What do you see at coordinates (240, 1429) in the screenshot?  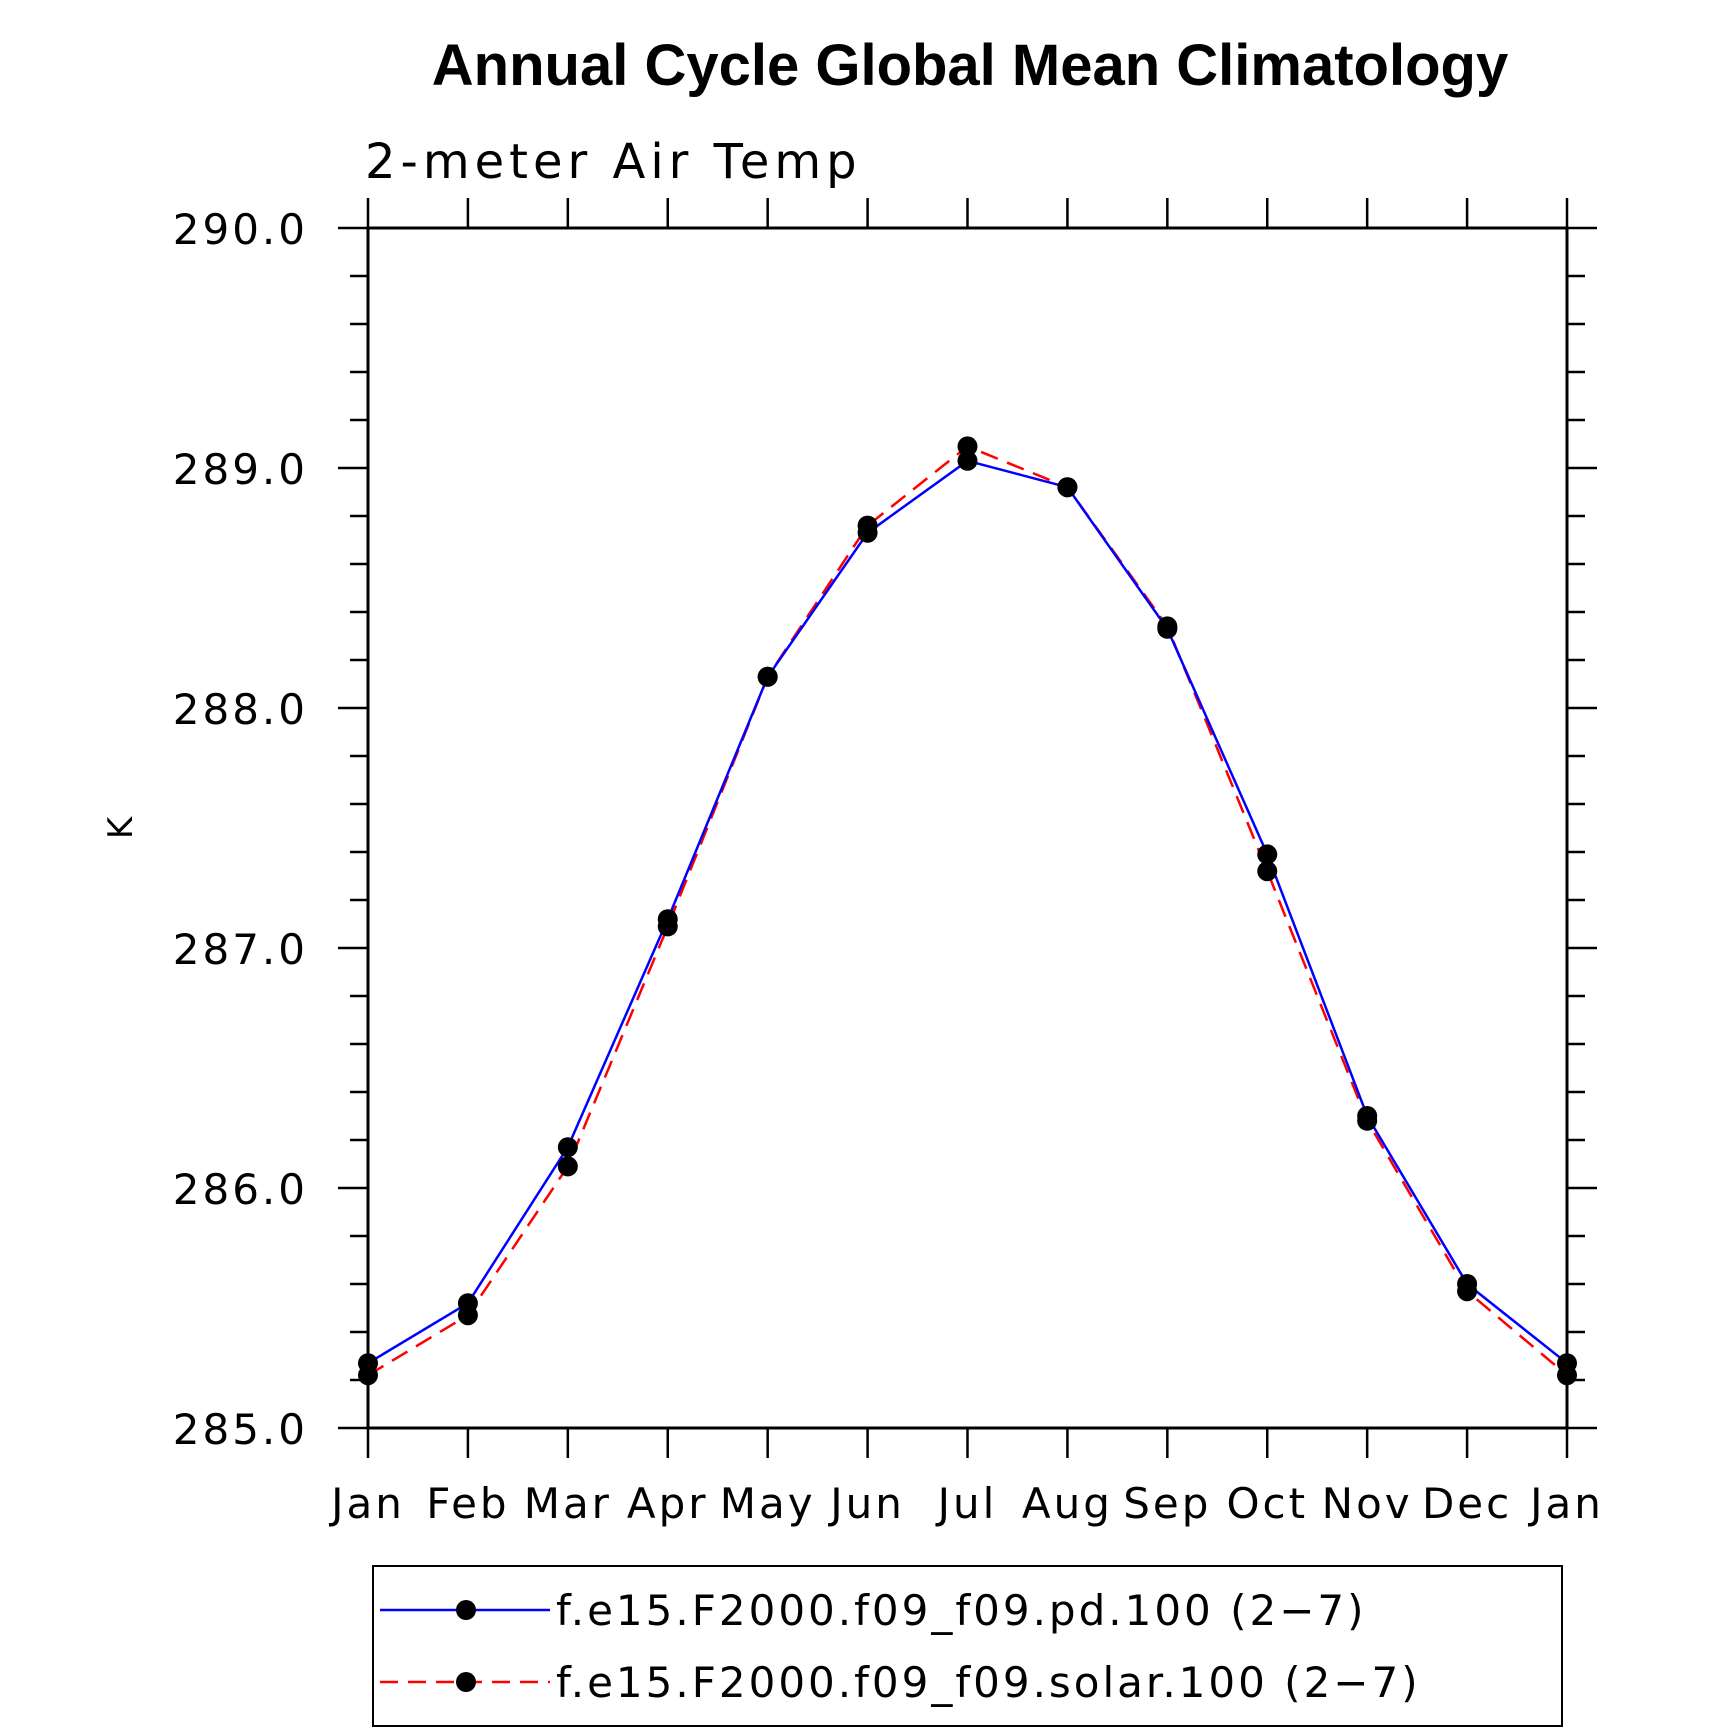 I see `y-tick-label: 285.0` at bounding box center [240, 1429].